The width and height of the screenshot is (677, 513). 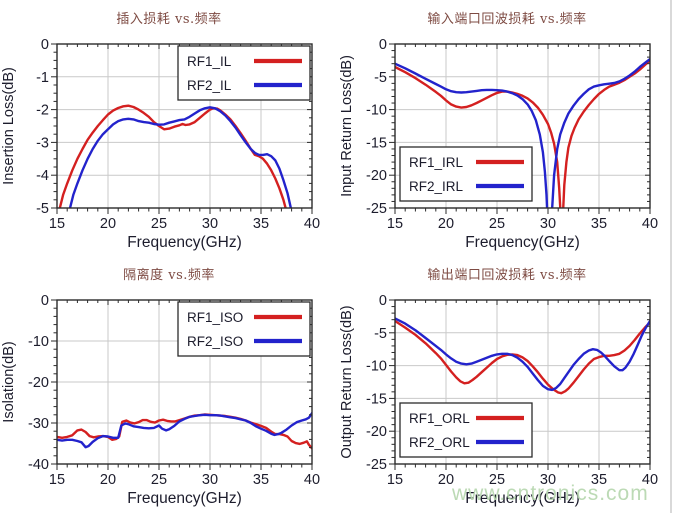 What do you see at coordinates (244, 73) in the screenshot?
I see `legend: RF1_IL RF2_IL` at bounding box center [244, 73].